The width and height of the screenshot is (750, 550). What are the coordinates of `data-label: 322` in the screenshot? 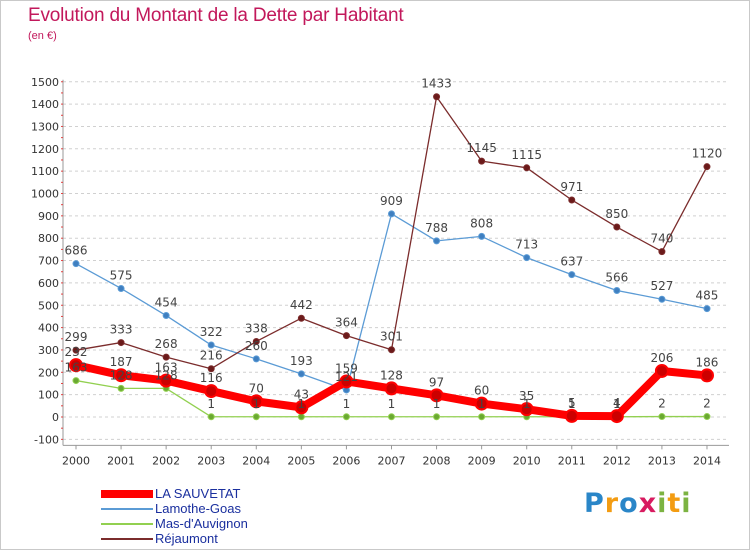 It's located at (211, 332).